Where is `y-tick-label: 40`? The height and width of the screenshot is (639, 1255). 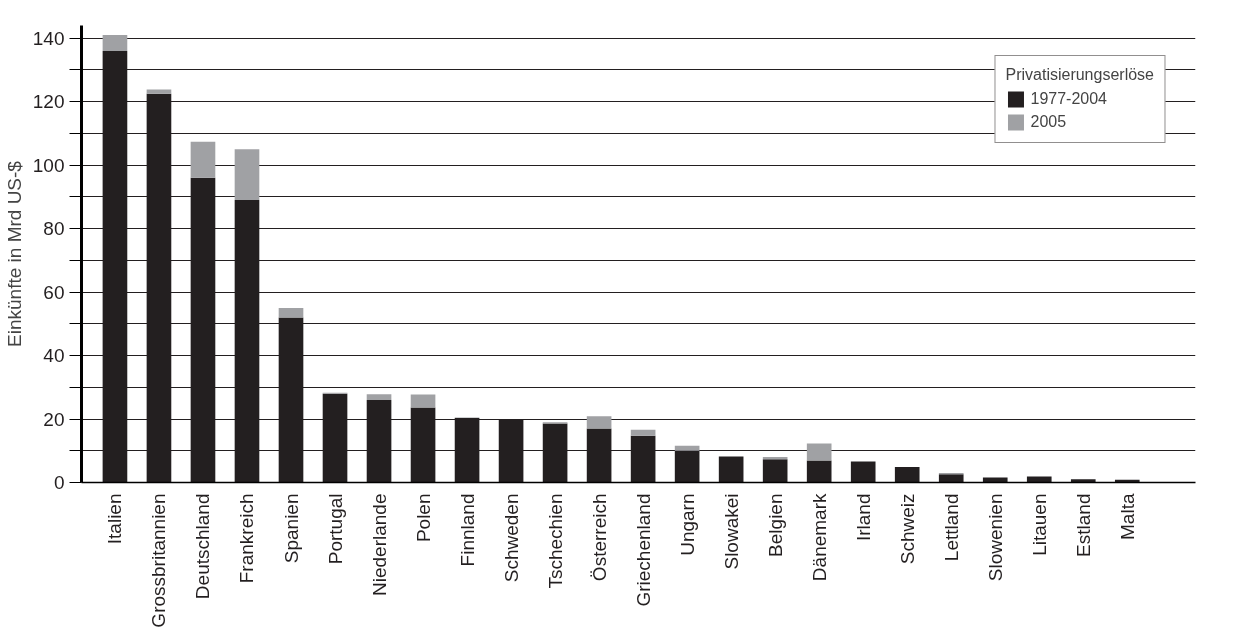
y-tick-label: 40 is located at coordinates (54, 356).